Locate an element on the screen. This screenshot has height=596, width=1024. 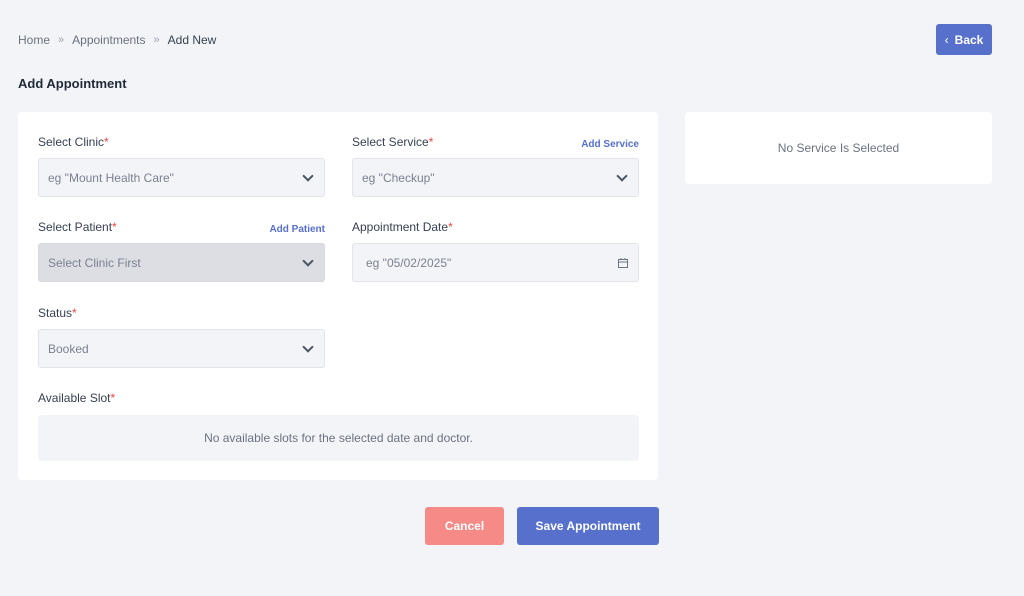
service-label-text: Select Service is located at coordinates (390, 142).